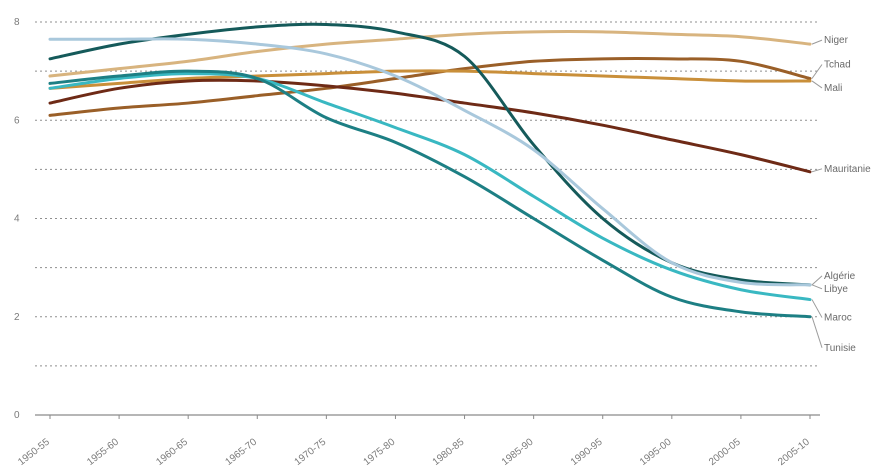 The image size is (890, 469). Describe the element at coordinates (17, 317) in the screenshot. I see `y-tick-label: 2` at that location.